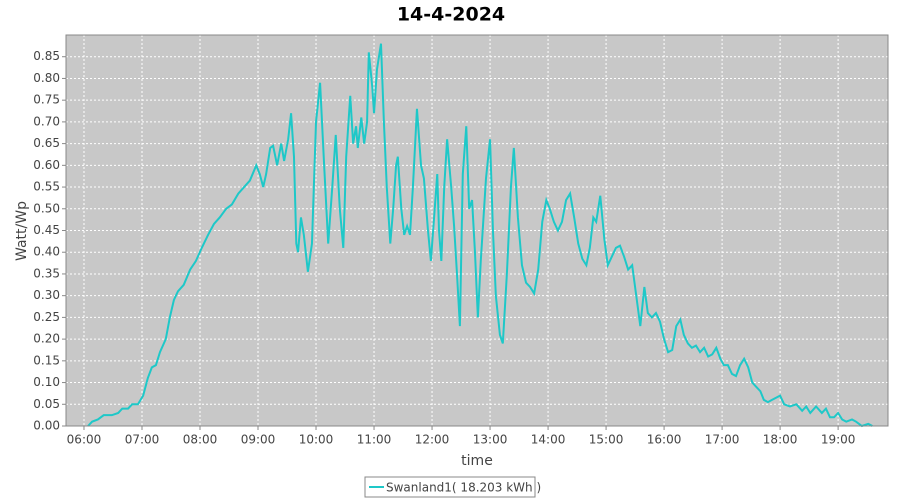 The image size is (900, 500). Describe the element at coordinates (477, 461) in the screenshot. I see `x-axis-label: time` at that location.